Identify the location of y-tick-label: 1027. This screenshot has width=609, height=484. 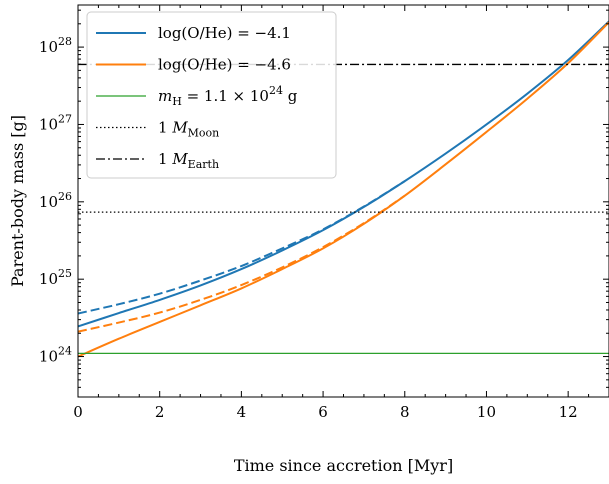
(55, 122).